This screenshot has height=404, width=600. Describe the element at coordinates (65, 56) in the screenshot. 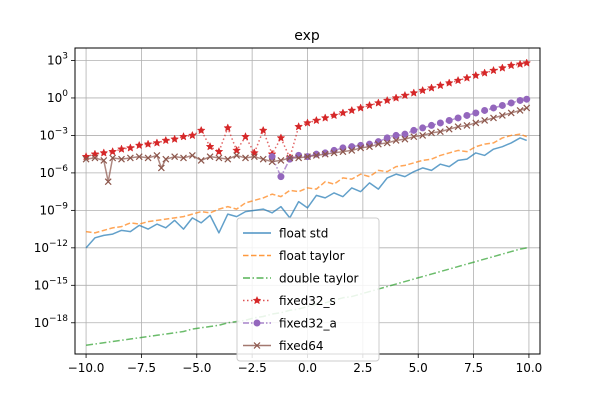

I see `y-tick-exponent: 3` at that location.